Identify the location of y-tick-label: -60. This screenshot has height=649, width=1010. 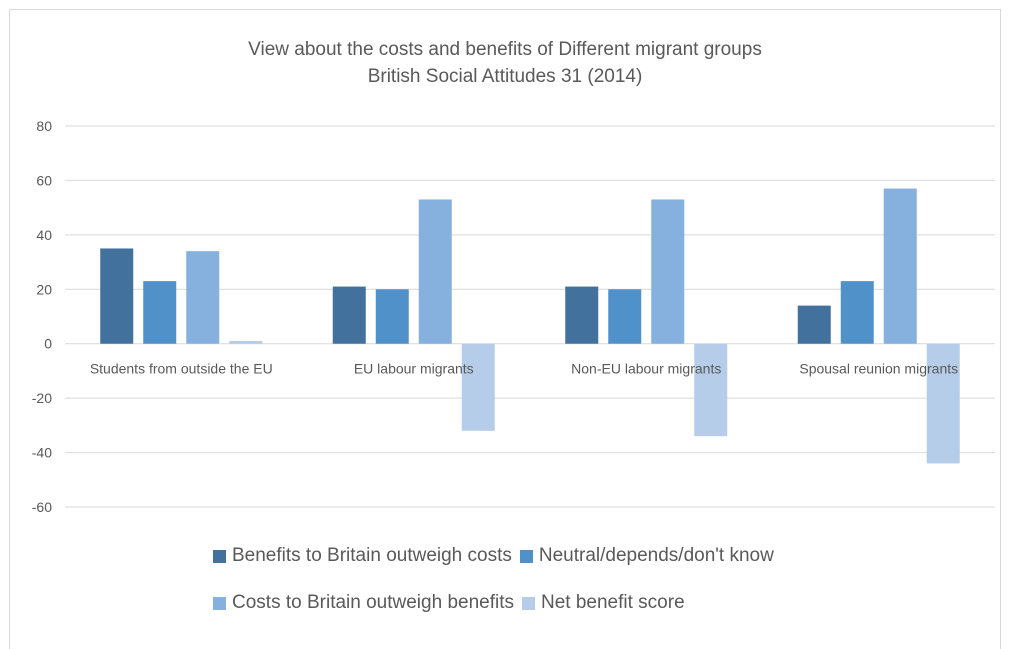
(42, 507).